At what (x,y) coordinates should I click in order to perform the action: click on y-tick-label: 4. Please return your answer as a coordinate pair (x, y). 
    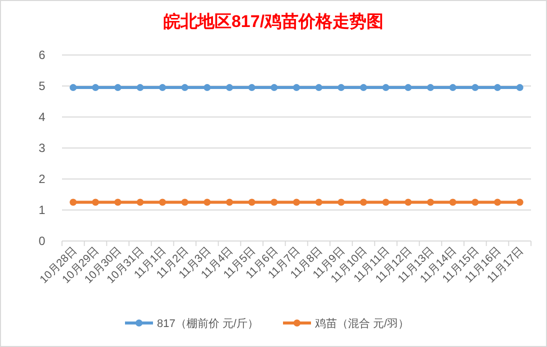
    Looking at the image, I should click on (42, 117).